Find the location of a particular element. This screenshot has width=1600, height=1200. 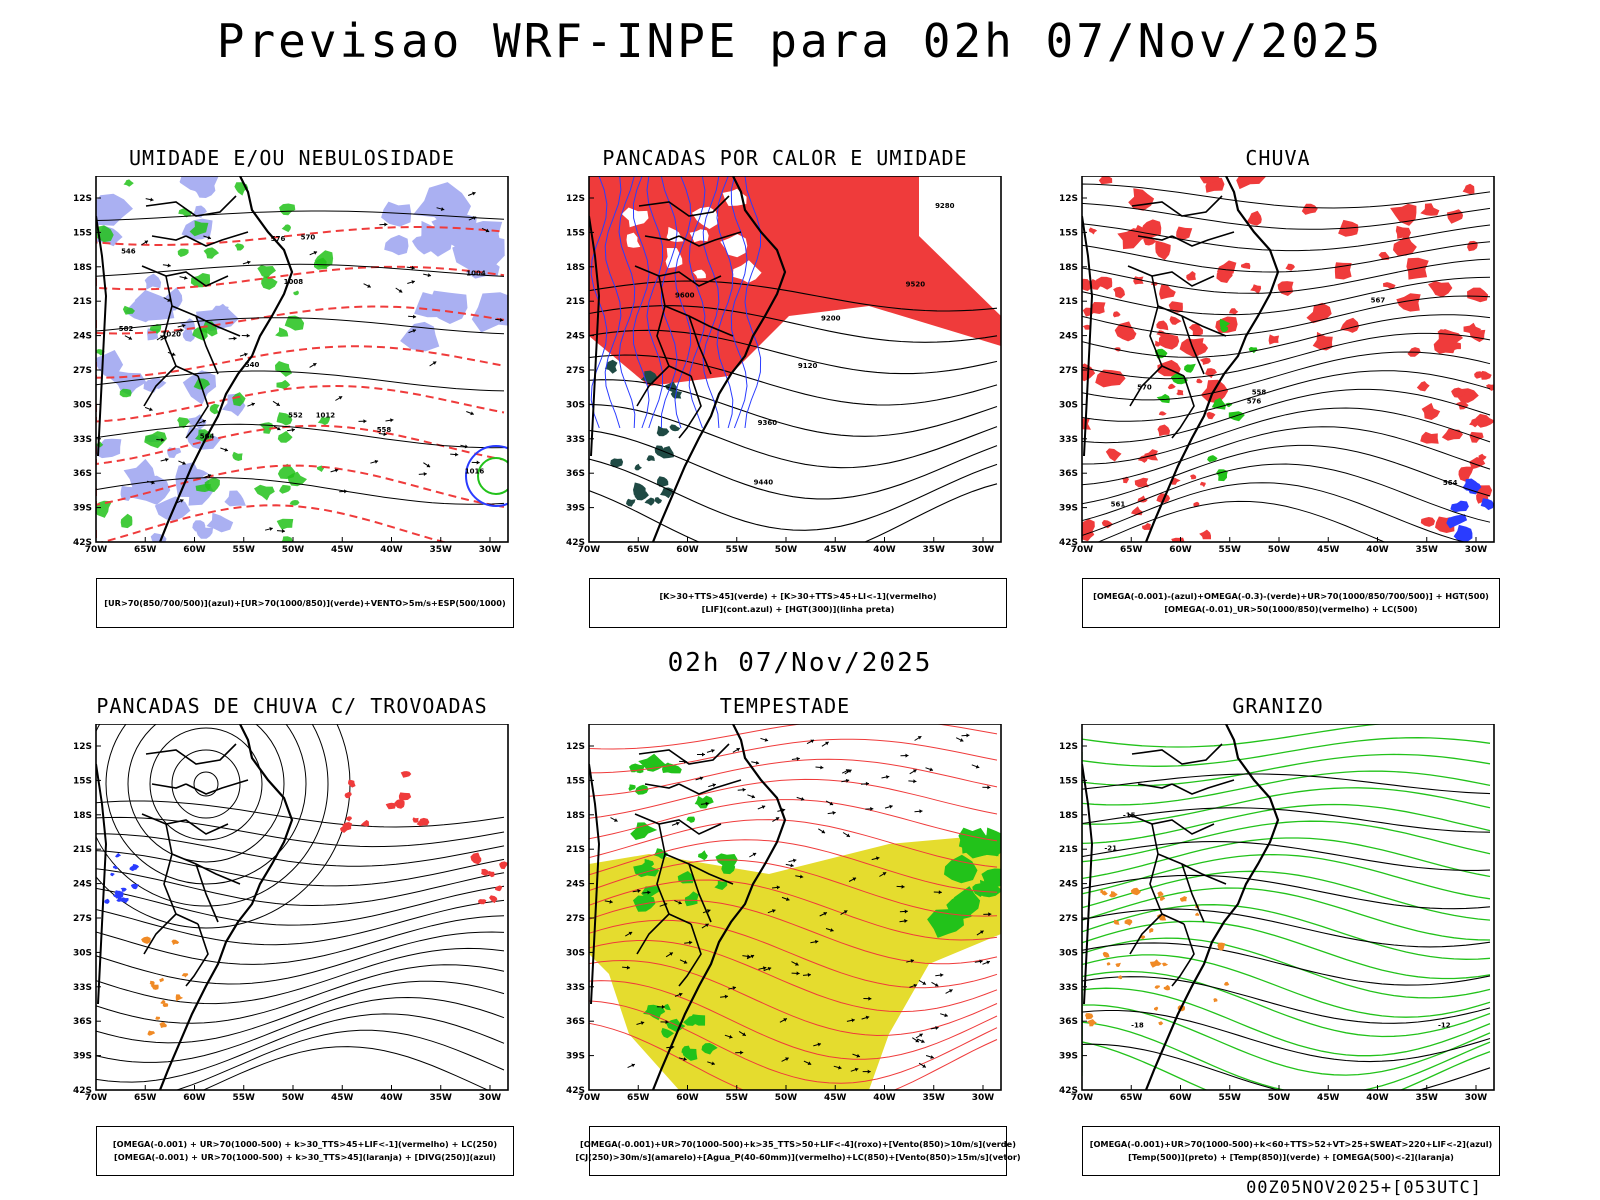

thunderstorm-area is located at coordinates (491, 874).